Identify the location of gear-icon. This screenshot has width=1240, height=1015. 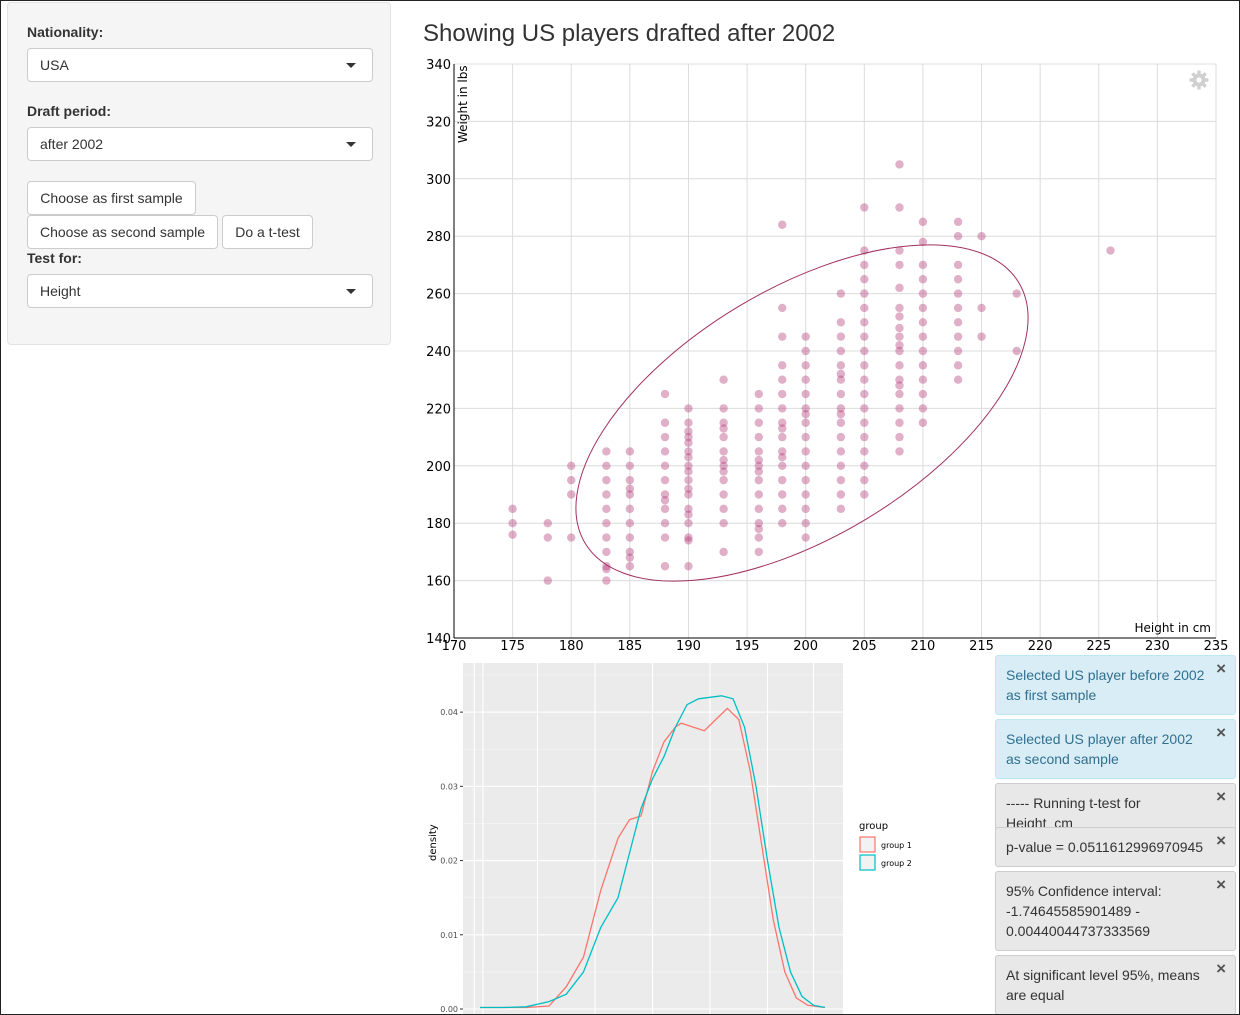
(1199, 80).